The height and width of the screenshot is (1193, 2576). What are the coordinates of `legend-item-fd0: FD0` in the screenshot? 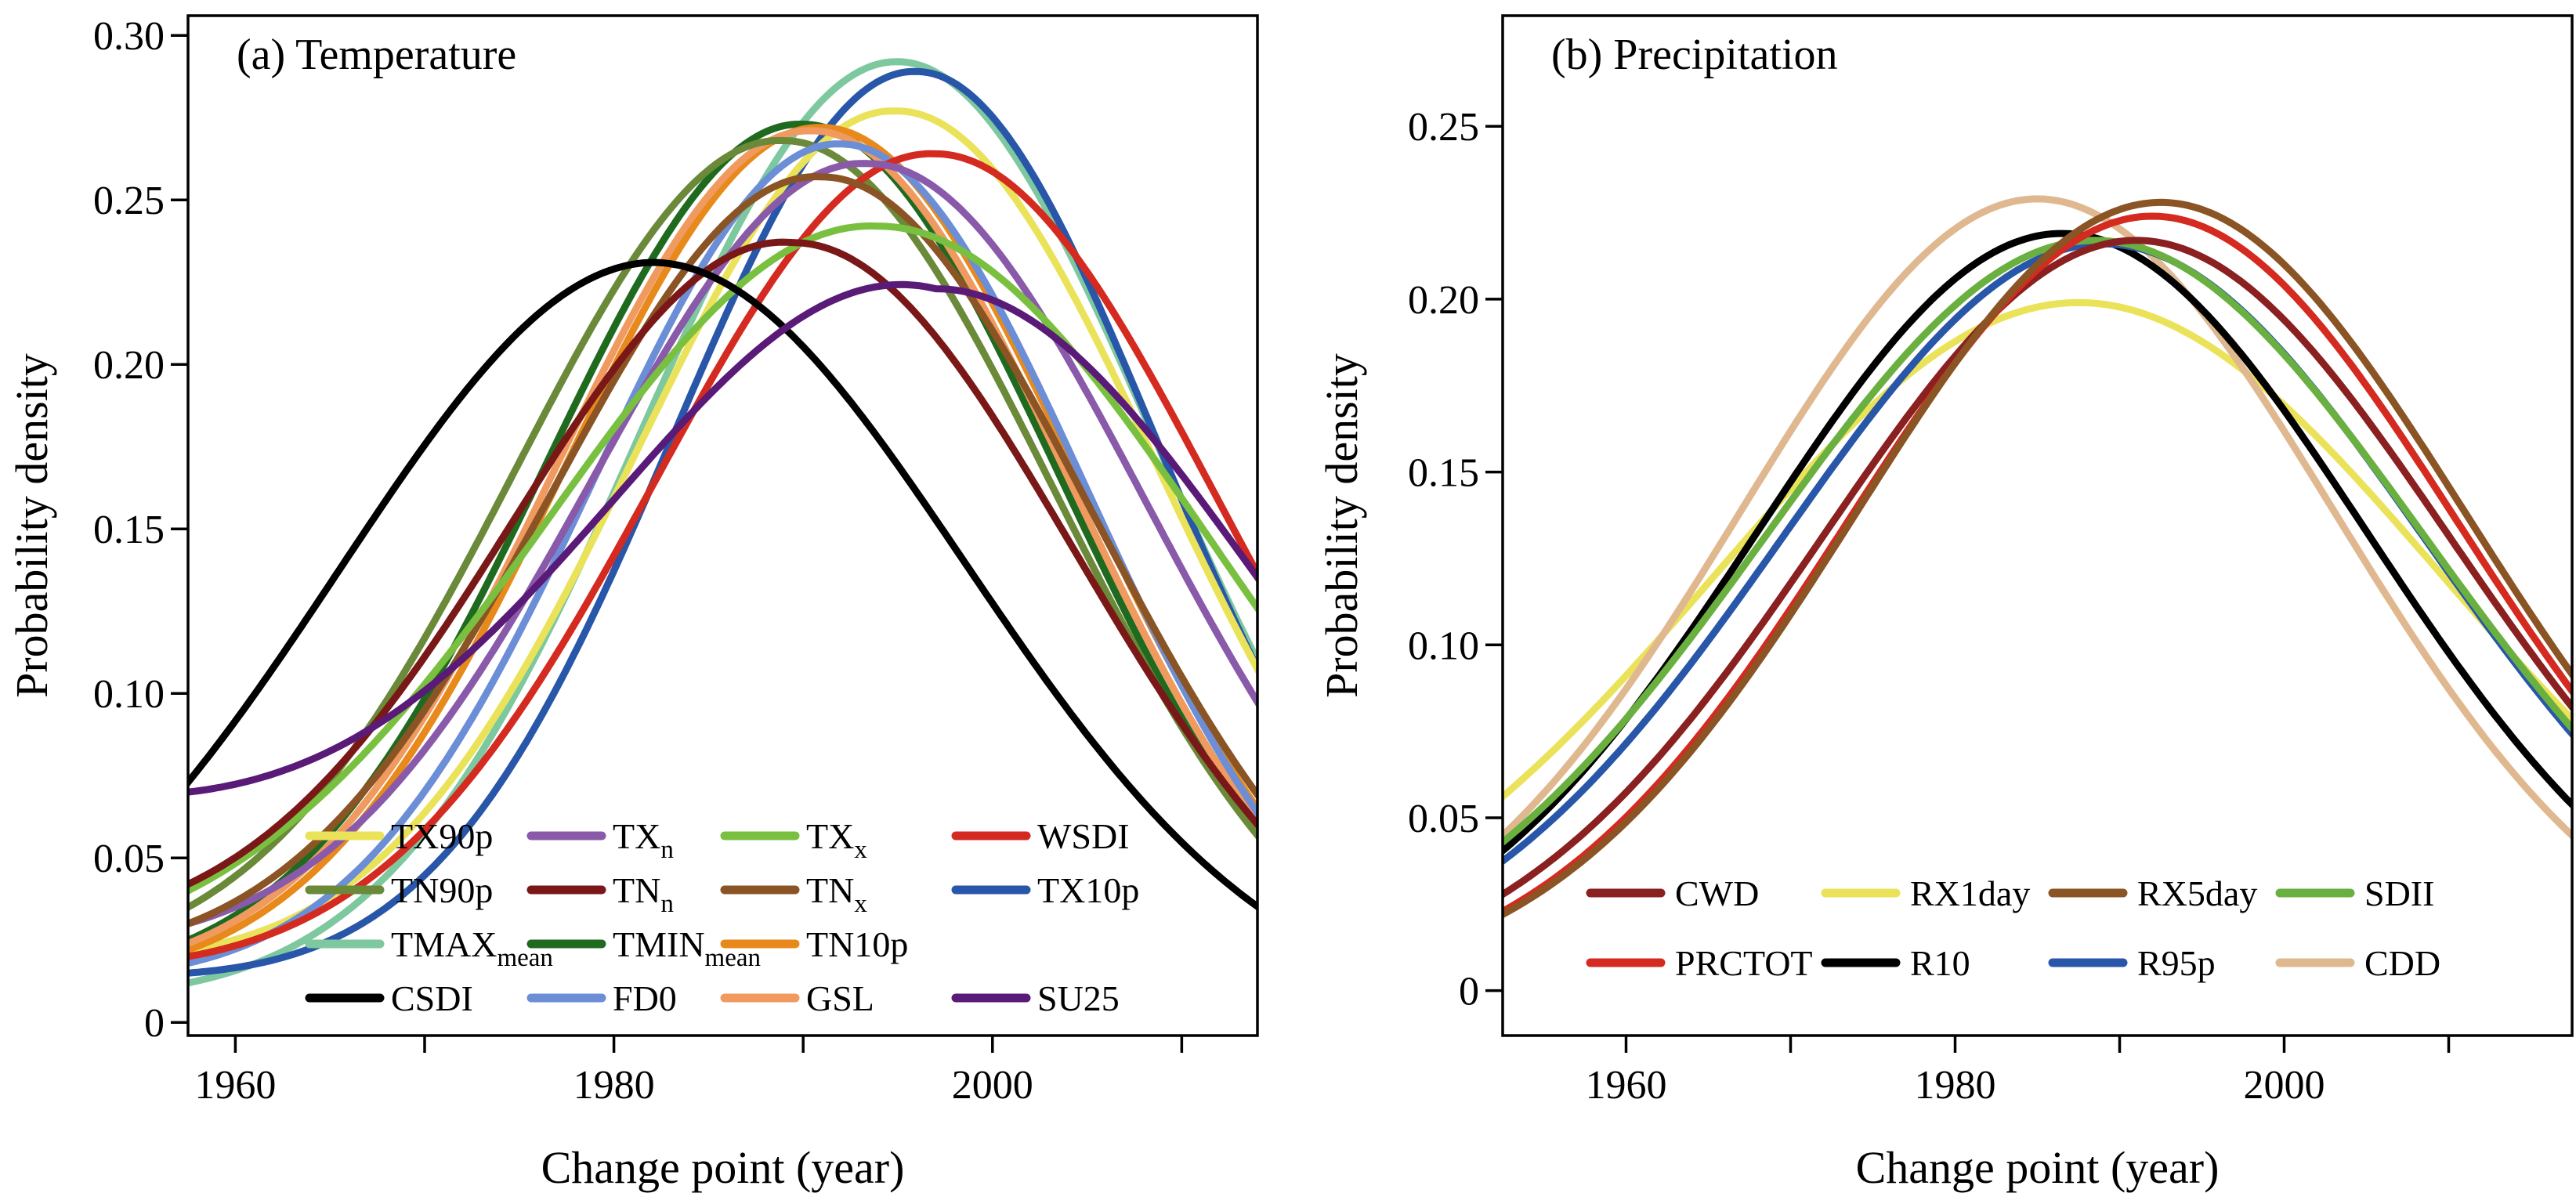 It's located at (601, 998).